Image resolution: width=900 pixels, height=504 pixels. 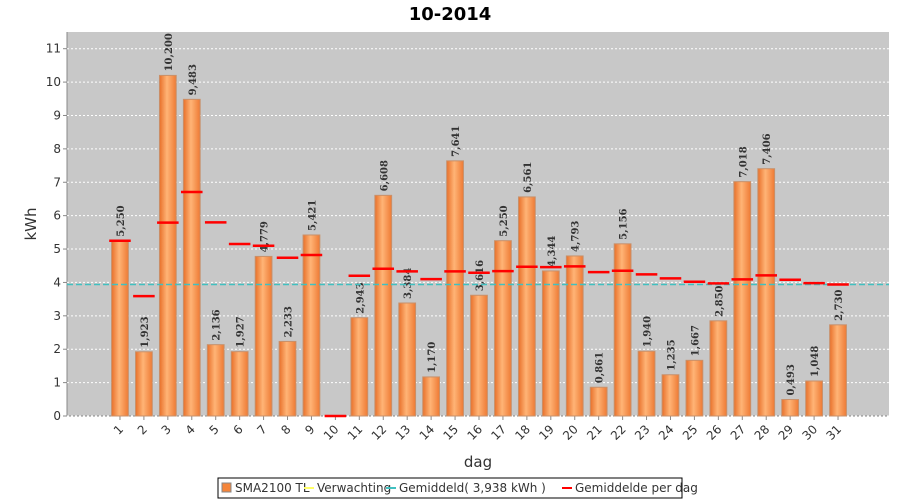 I want to click on value-label: 1,923, so click(x=145, y=331).